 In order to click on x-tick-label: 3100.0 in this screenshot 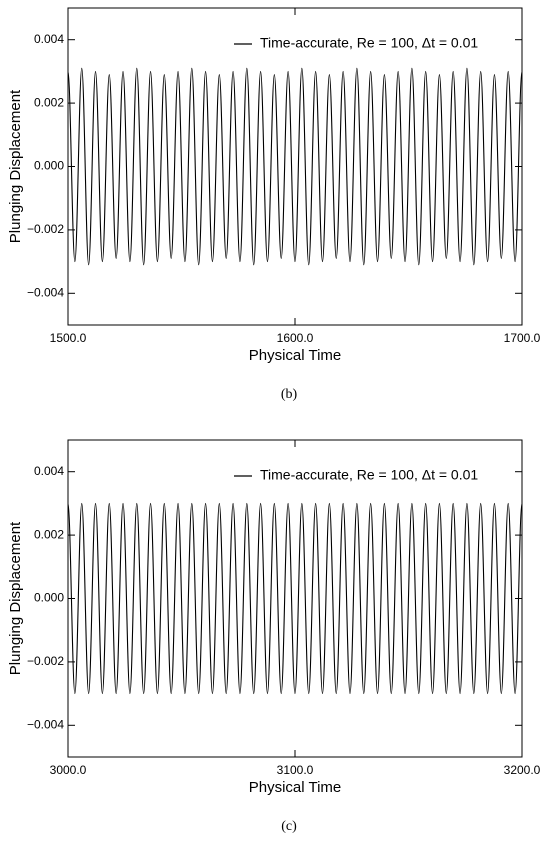, I will do `click(295, 770)`.